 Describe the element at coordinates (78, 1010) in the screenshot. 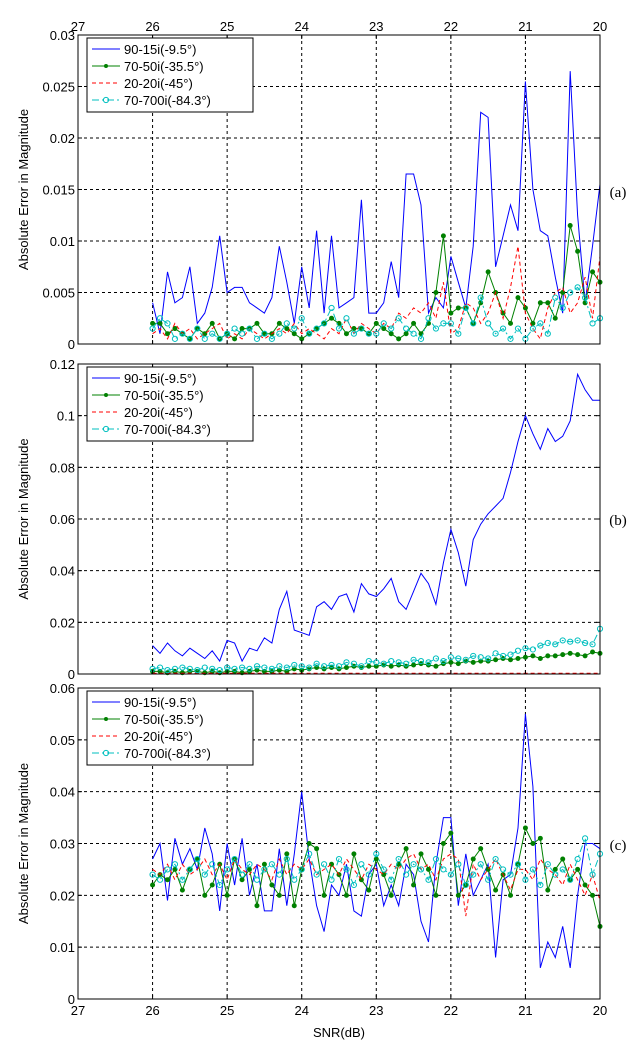

I see `x-tick-label: 27` at that location.